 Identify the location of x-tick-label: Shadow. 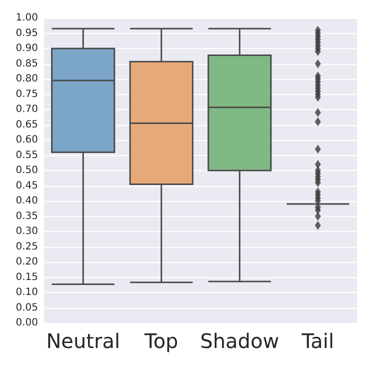
(240, 341).